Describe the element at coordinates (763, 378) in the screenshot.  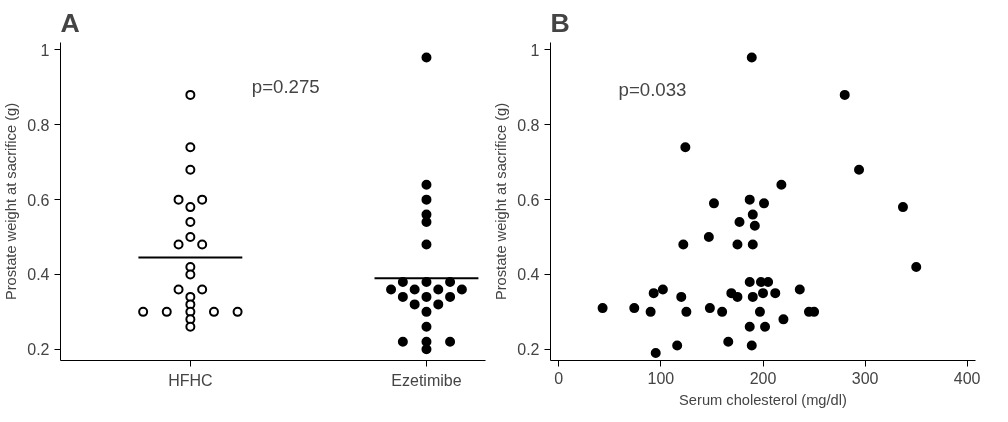
I see `x-tick-label: 200` at that location.